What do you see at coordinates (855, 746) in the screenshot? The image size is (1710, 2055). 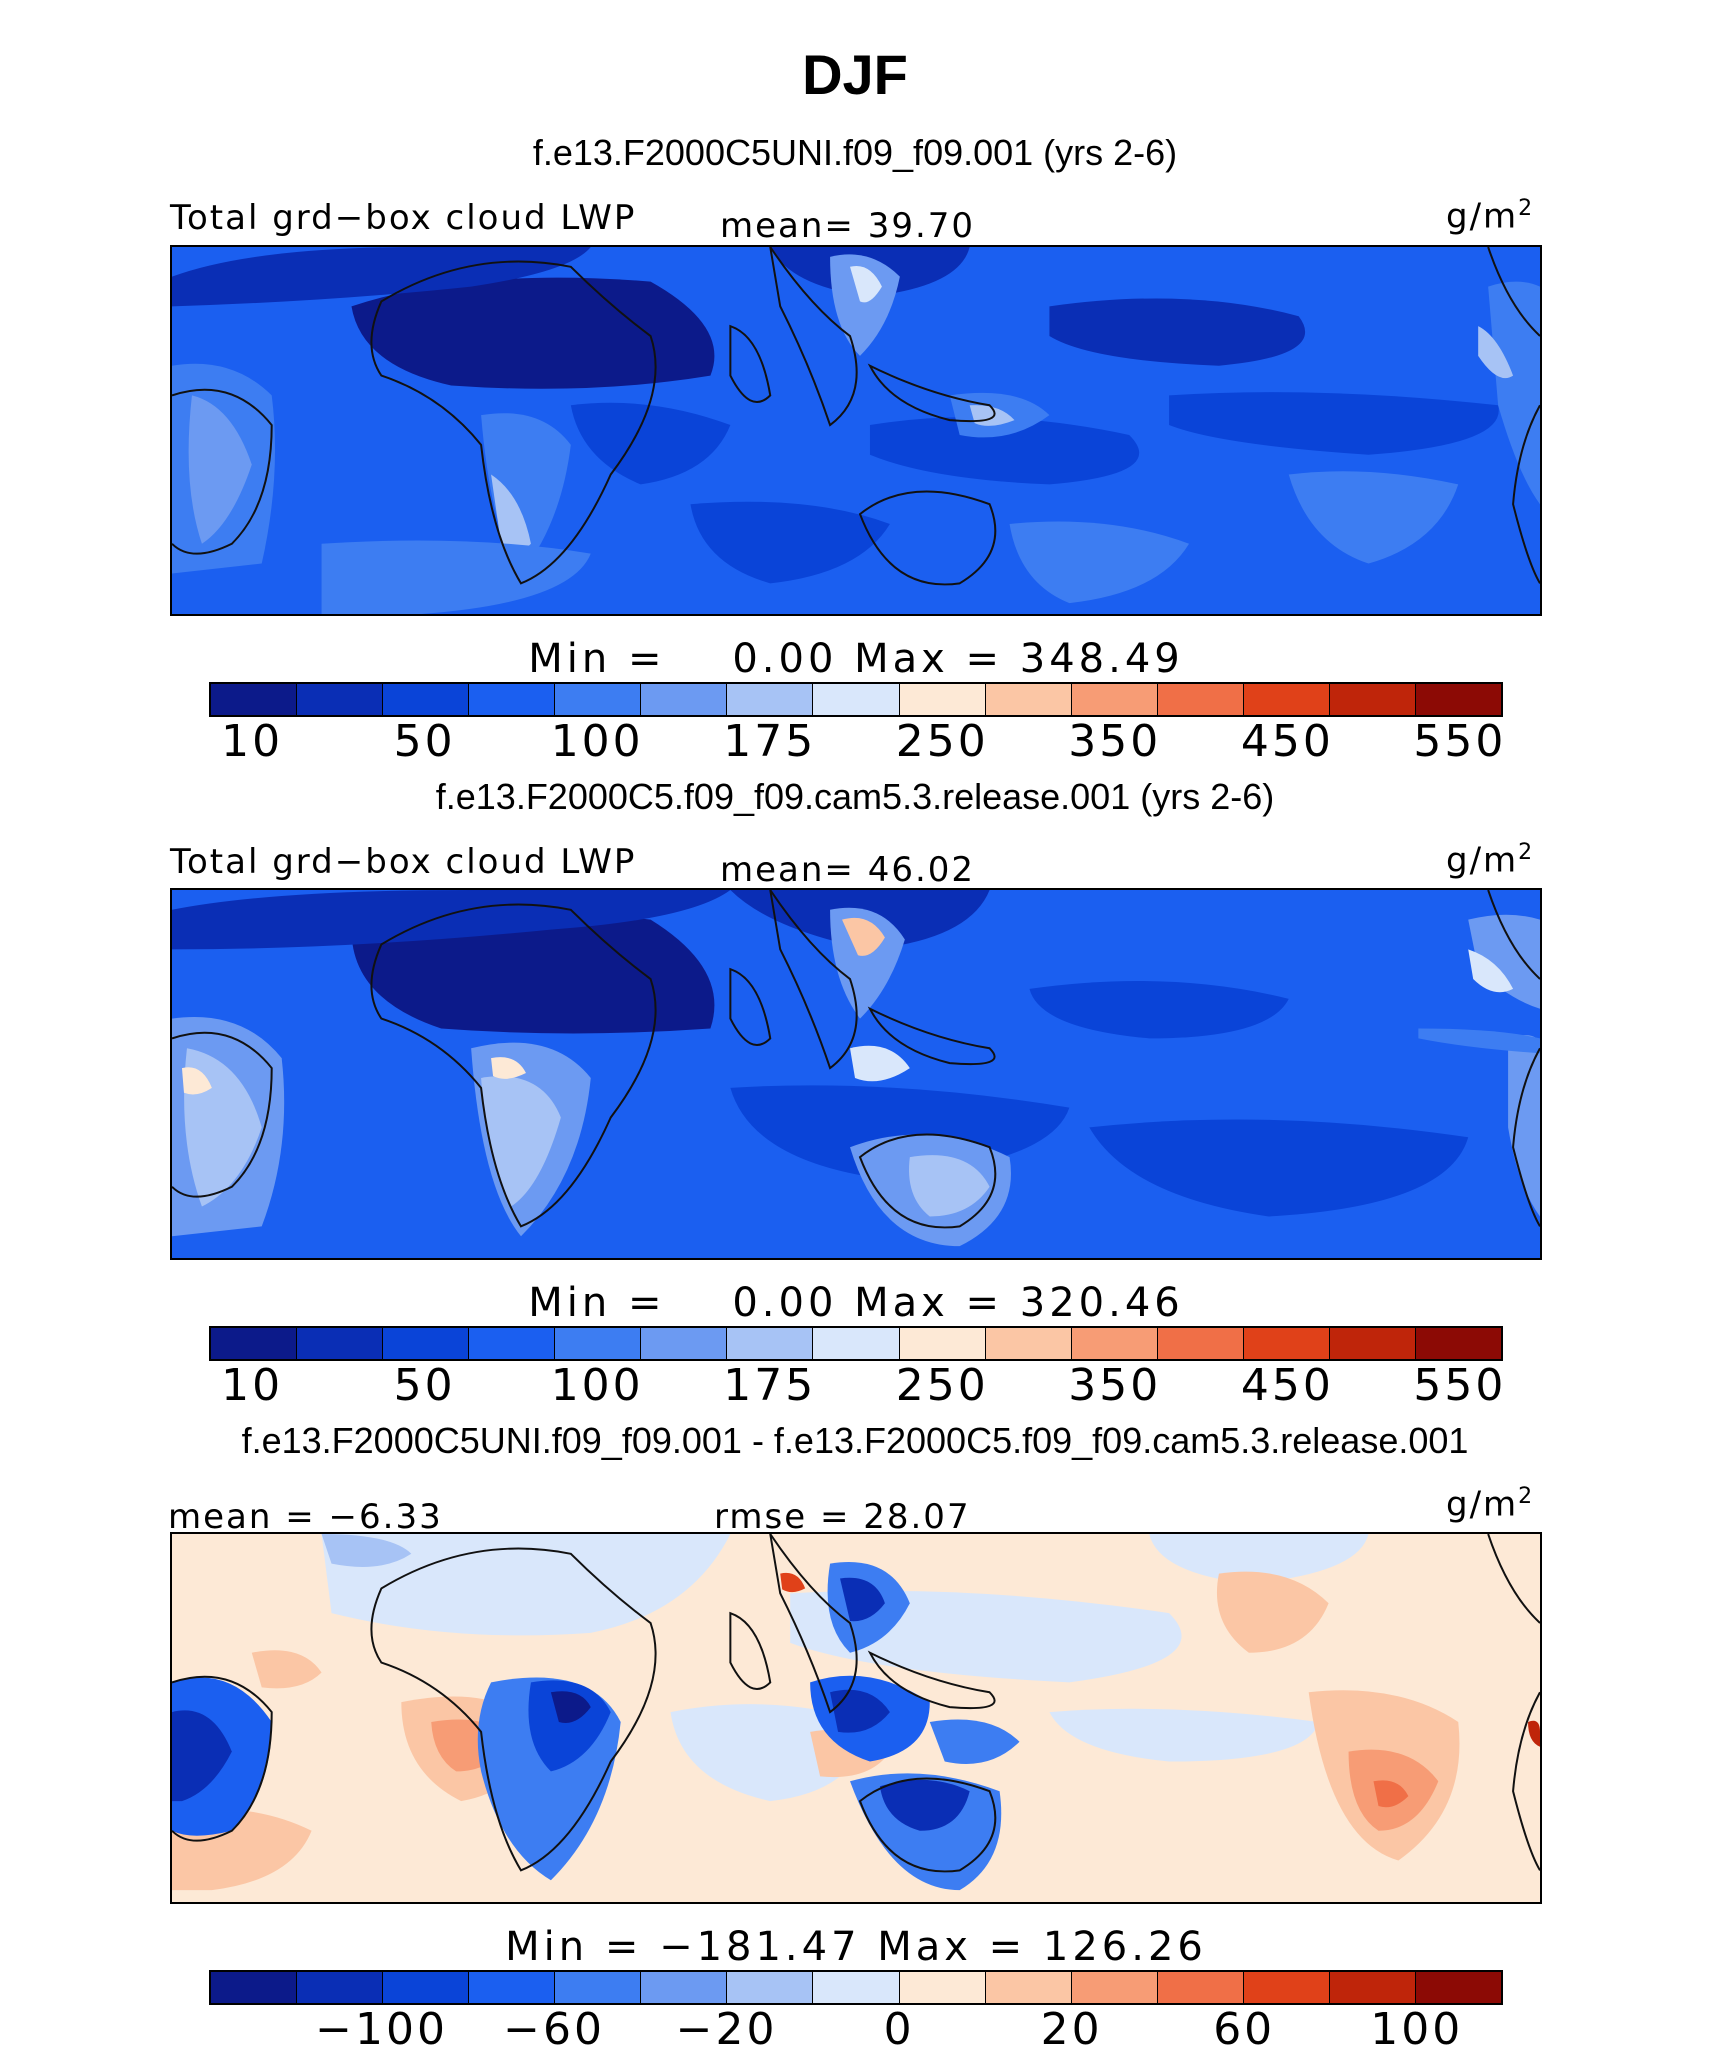 I see `panel-1-colorbar-ticks: 10 50 100 175 250 350 450 550` at bounding box center [855, 746].